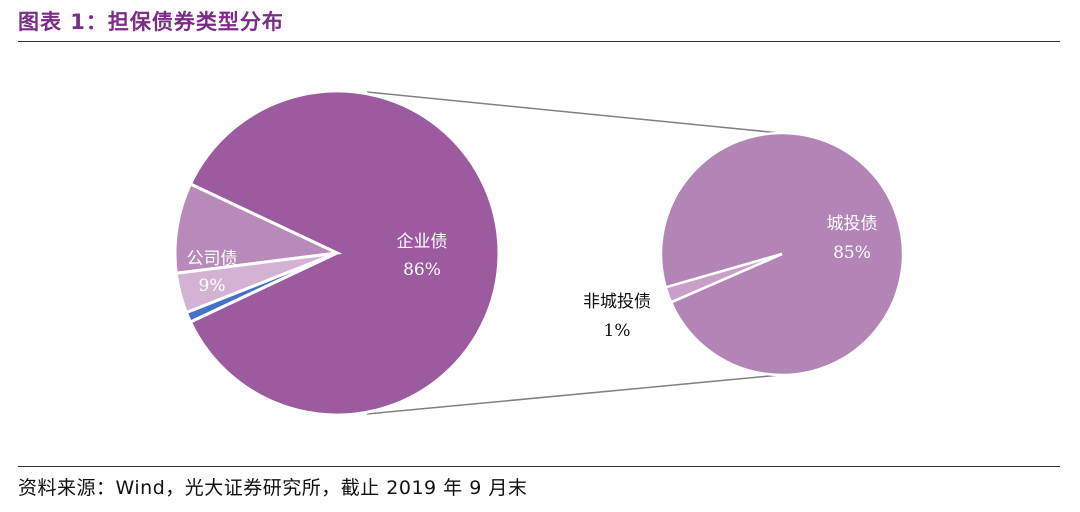 The height and width of the screenshot is (512, 1080). Describe the element at coordinates (151, 22) in the screenshot. I see `chart-title: 图表 1：担保债券类型分布` at that location.